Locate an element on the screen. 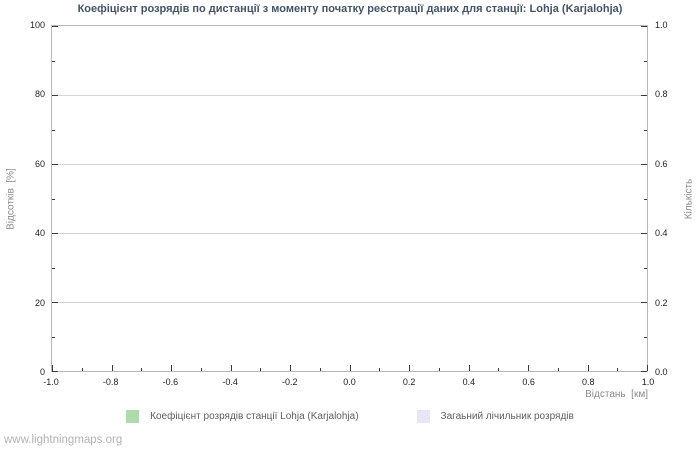  y-right-tick-label: 0.2 is located at coordinates (661, 302).